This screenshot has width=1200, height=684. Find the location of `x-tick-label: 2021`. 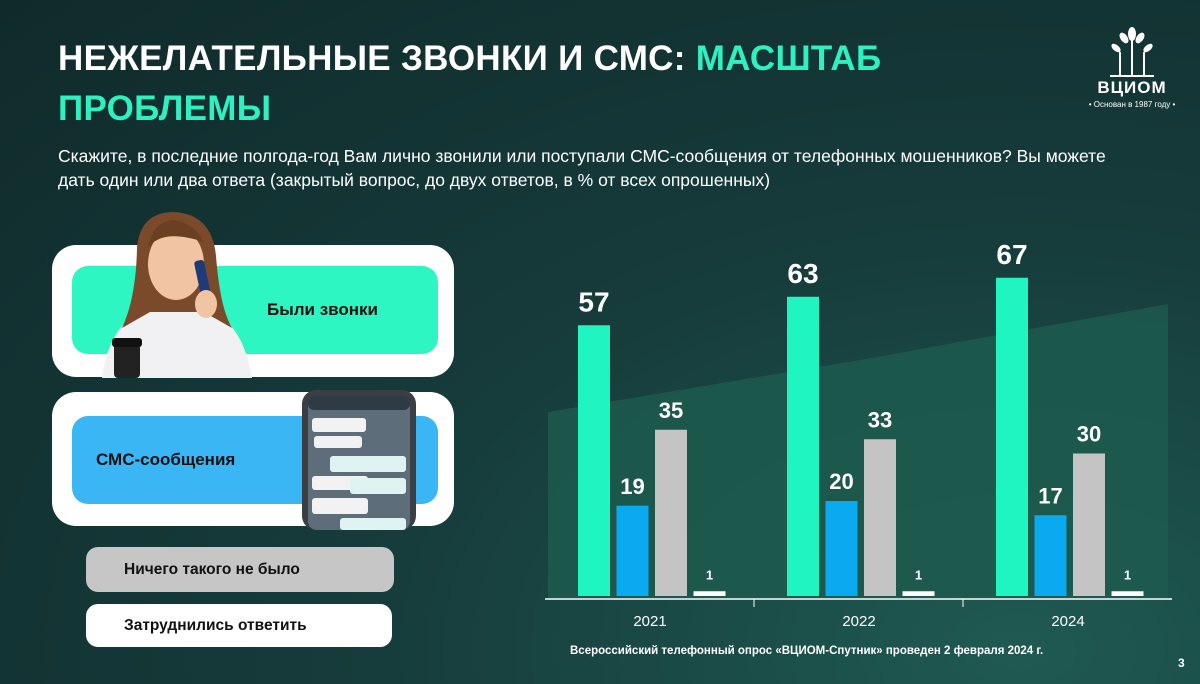

x-tick-label: 2021 is located at coordinates (649, 621).